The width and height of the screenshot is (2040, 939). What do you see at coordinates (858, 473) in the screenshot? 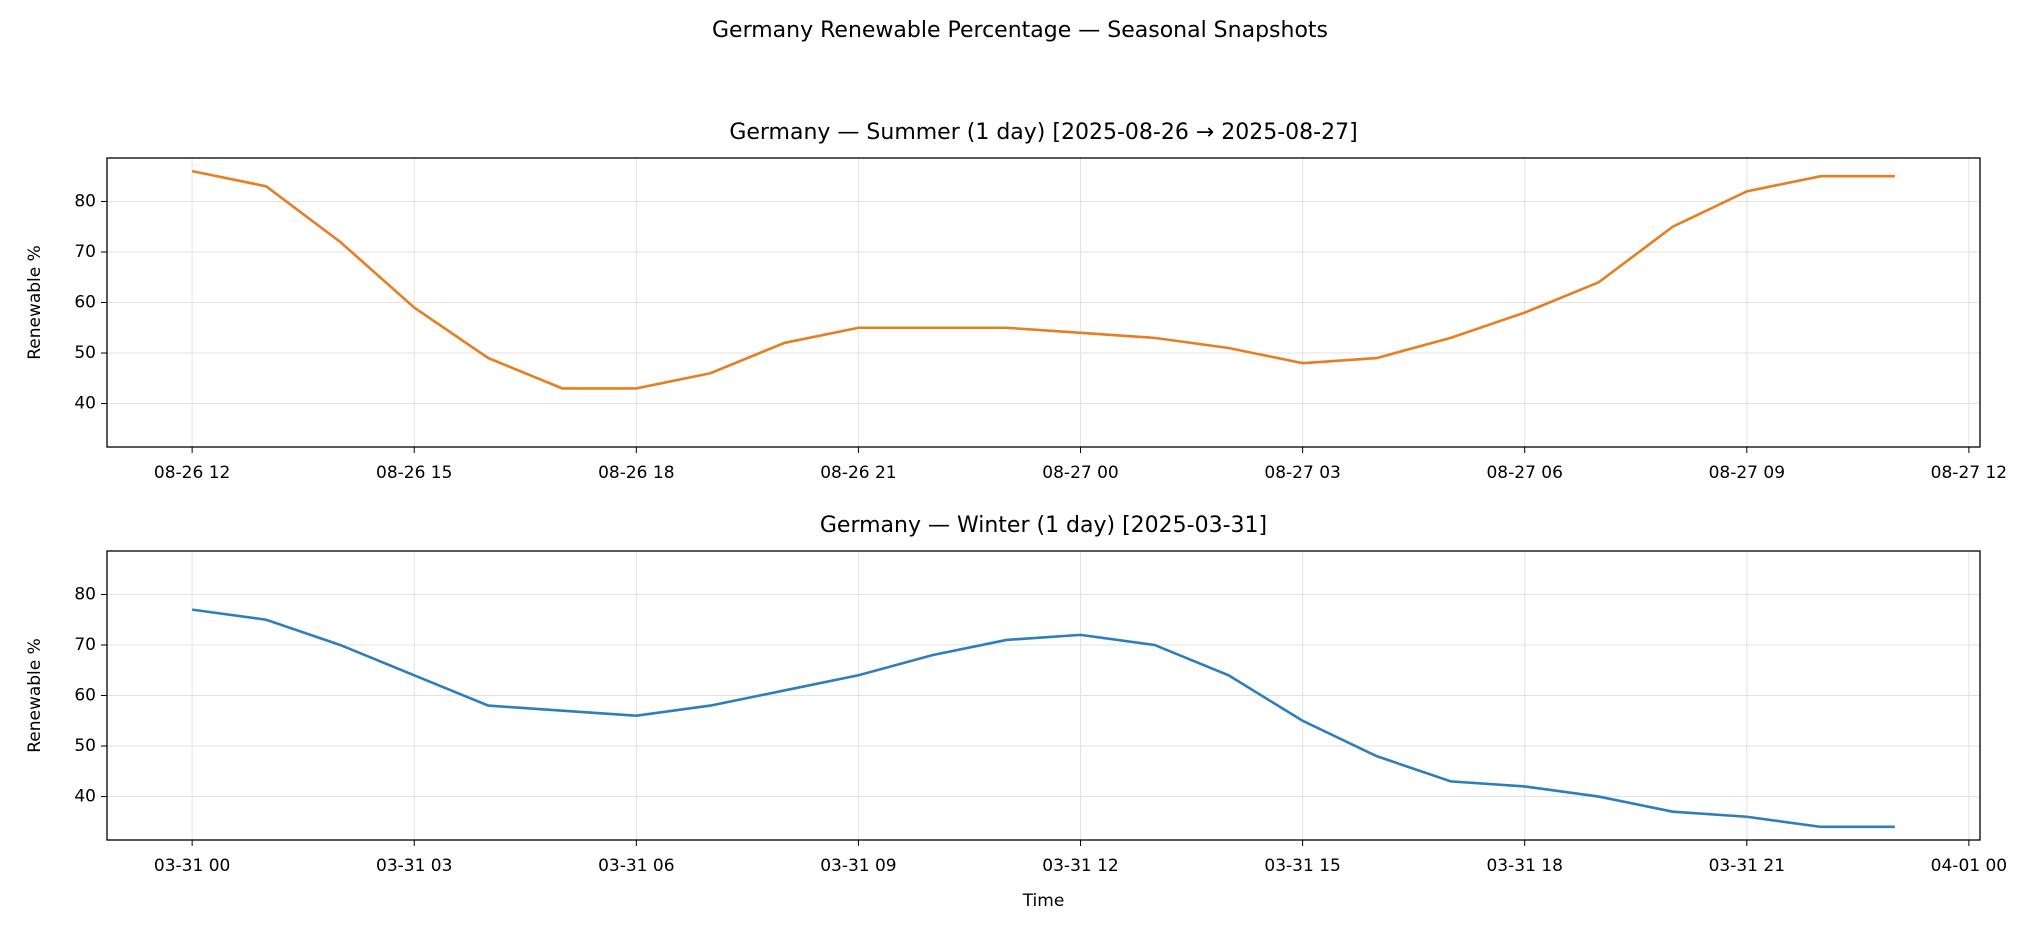
I see `x-tick-label: 08-26 21` at bounding box center [858, 473].